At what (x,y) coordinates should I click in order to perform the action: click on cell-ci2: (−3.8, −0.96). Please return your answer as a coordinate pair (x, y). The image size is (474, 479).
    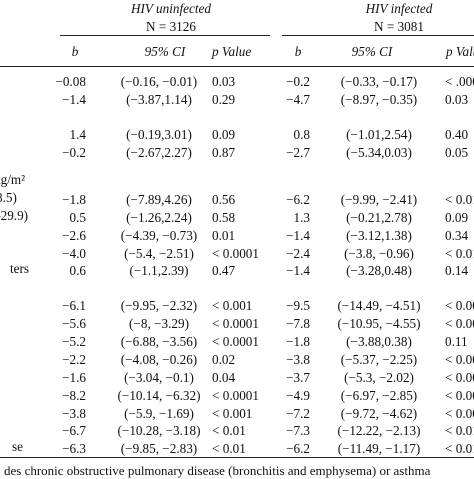
    Looking at the image, I should click on (379, 253).